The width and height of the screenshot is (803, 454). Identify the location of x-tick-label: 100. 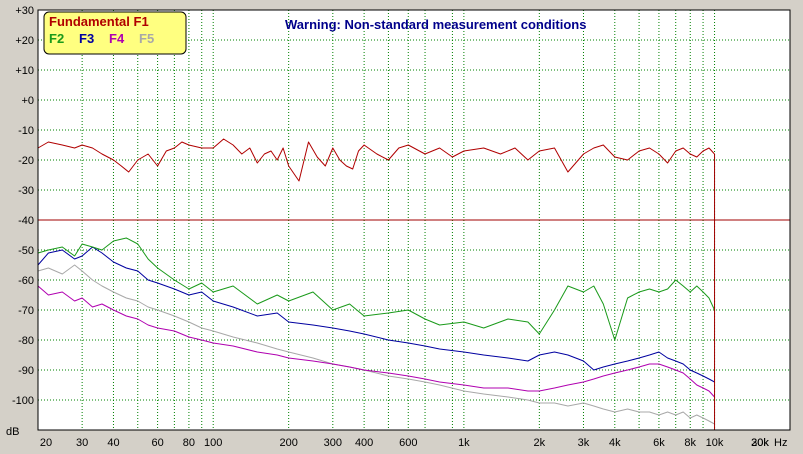
(213, 443).